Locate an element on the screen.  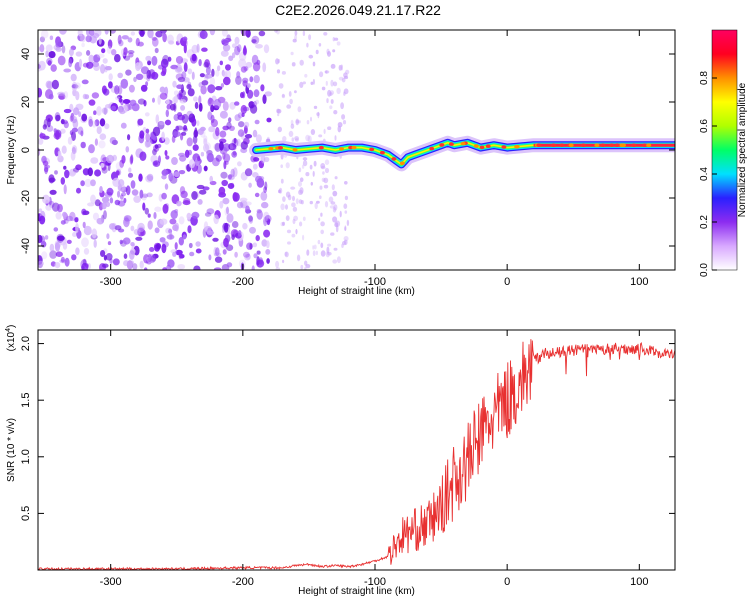
colorbar-tick-label: 0.4 is located at coordinates (704, 174).